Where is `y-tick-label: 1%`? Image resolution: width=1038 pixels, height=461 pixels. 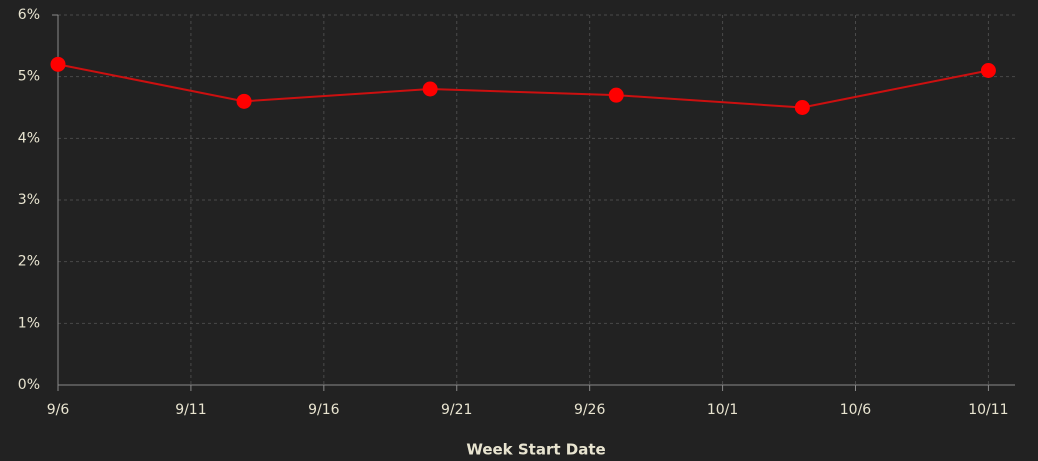
y-tick-label: 1% is located at coordinates (29, 323).